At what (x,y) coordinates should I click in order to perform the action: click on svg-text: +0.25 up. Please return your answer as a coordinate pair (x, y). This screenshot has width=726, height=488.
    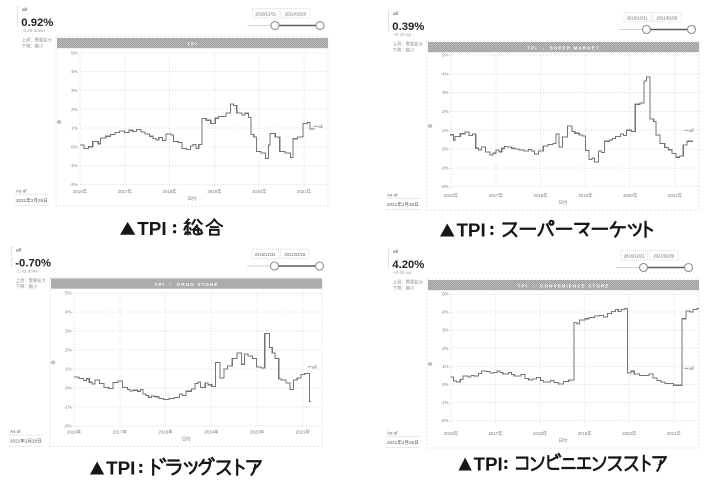
    Looking at the image, I should click on (402, 34).